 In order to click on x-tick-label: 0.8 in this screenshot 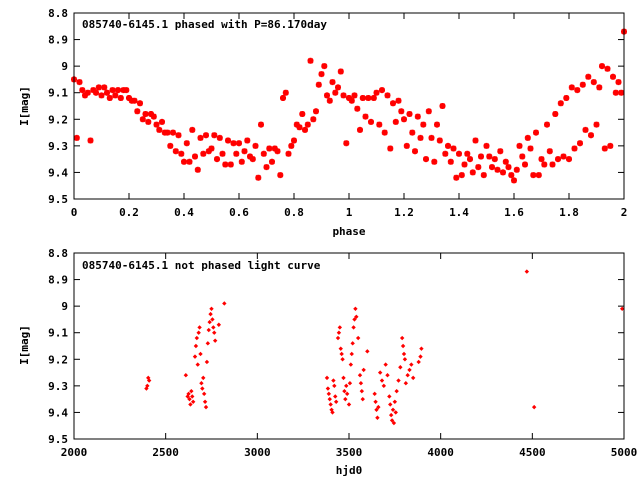, I will do `click(294, 212)`.